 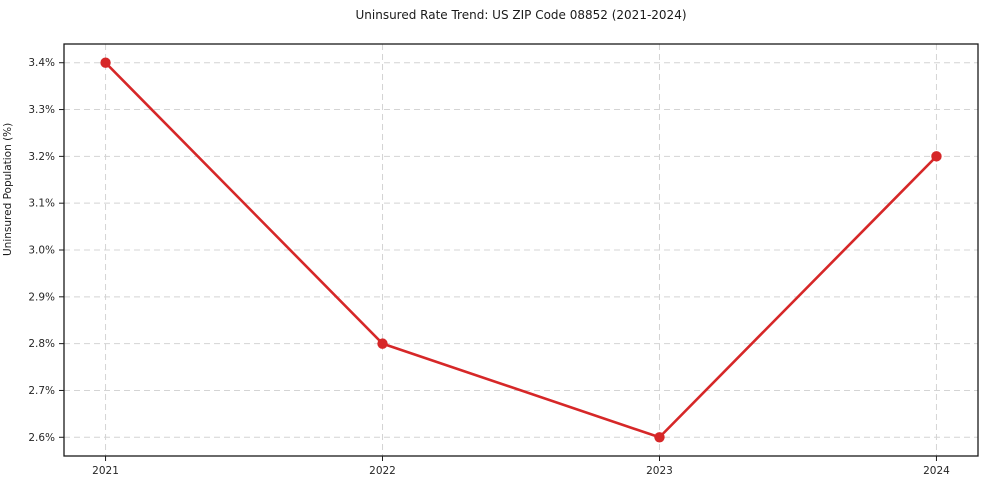 I want to click on x-tick-label: 2022, so click(x=382, y=471).